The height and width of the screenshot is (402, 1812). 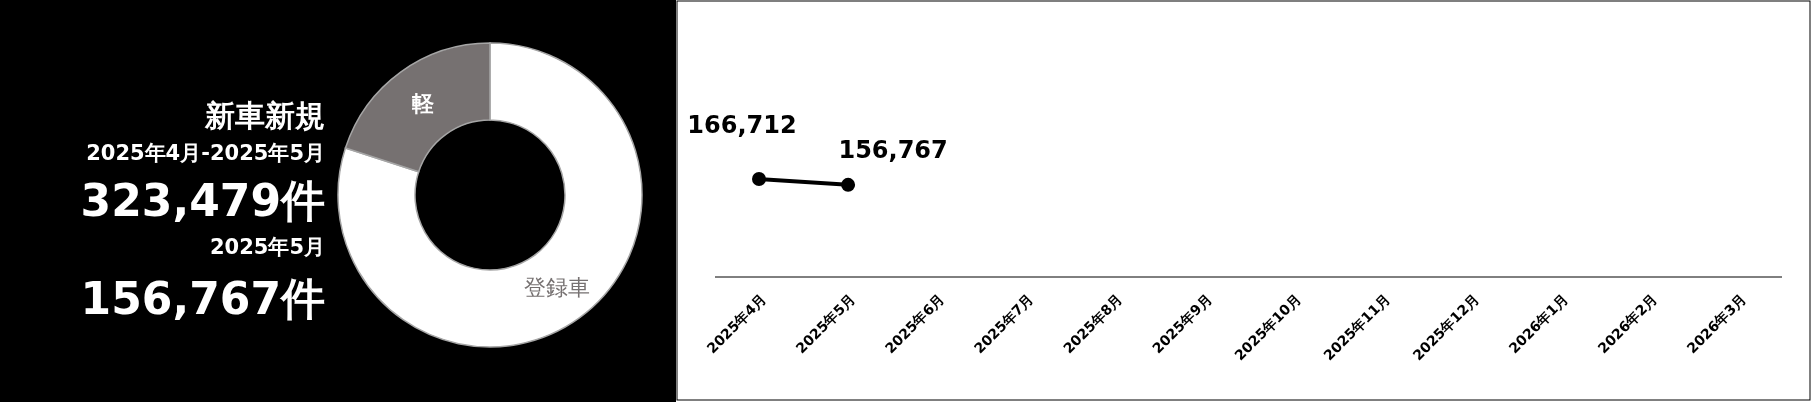 What do you see at coordinates (423, 104) in the screenshot?
I see `slice-label: 軽` at bounding box center [423, 104].